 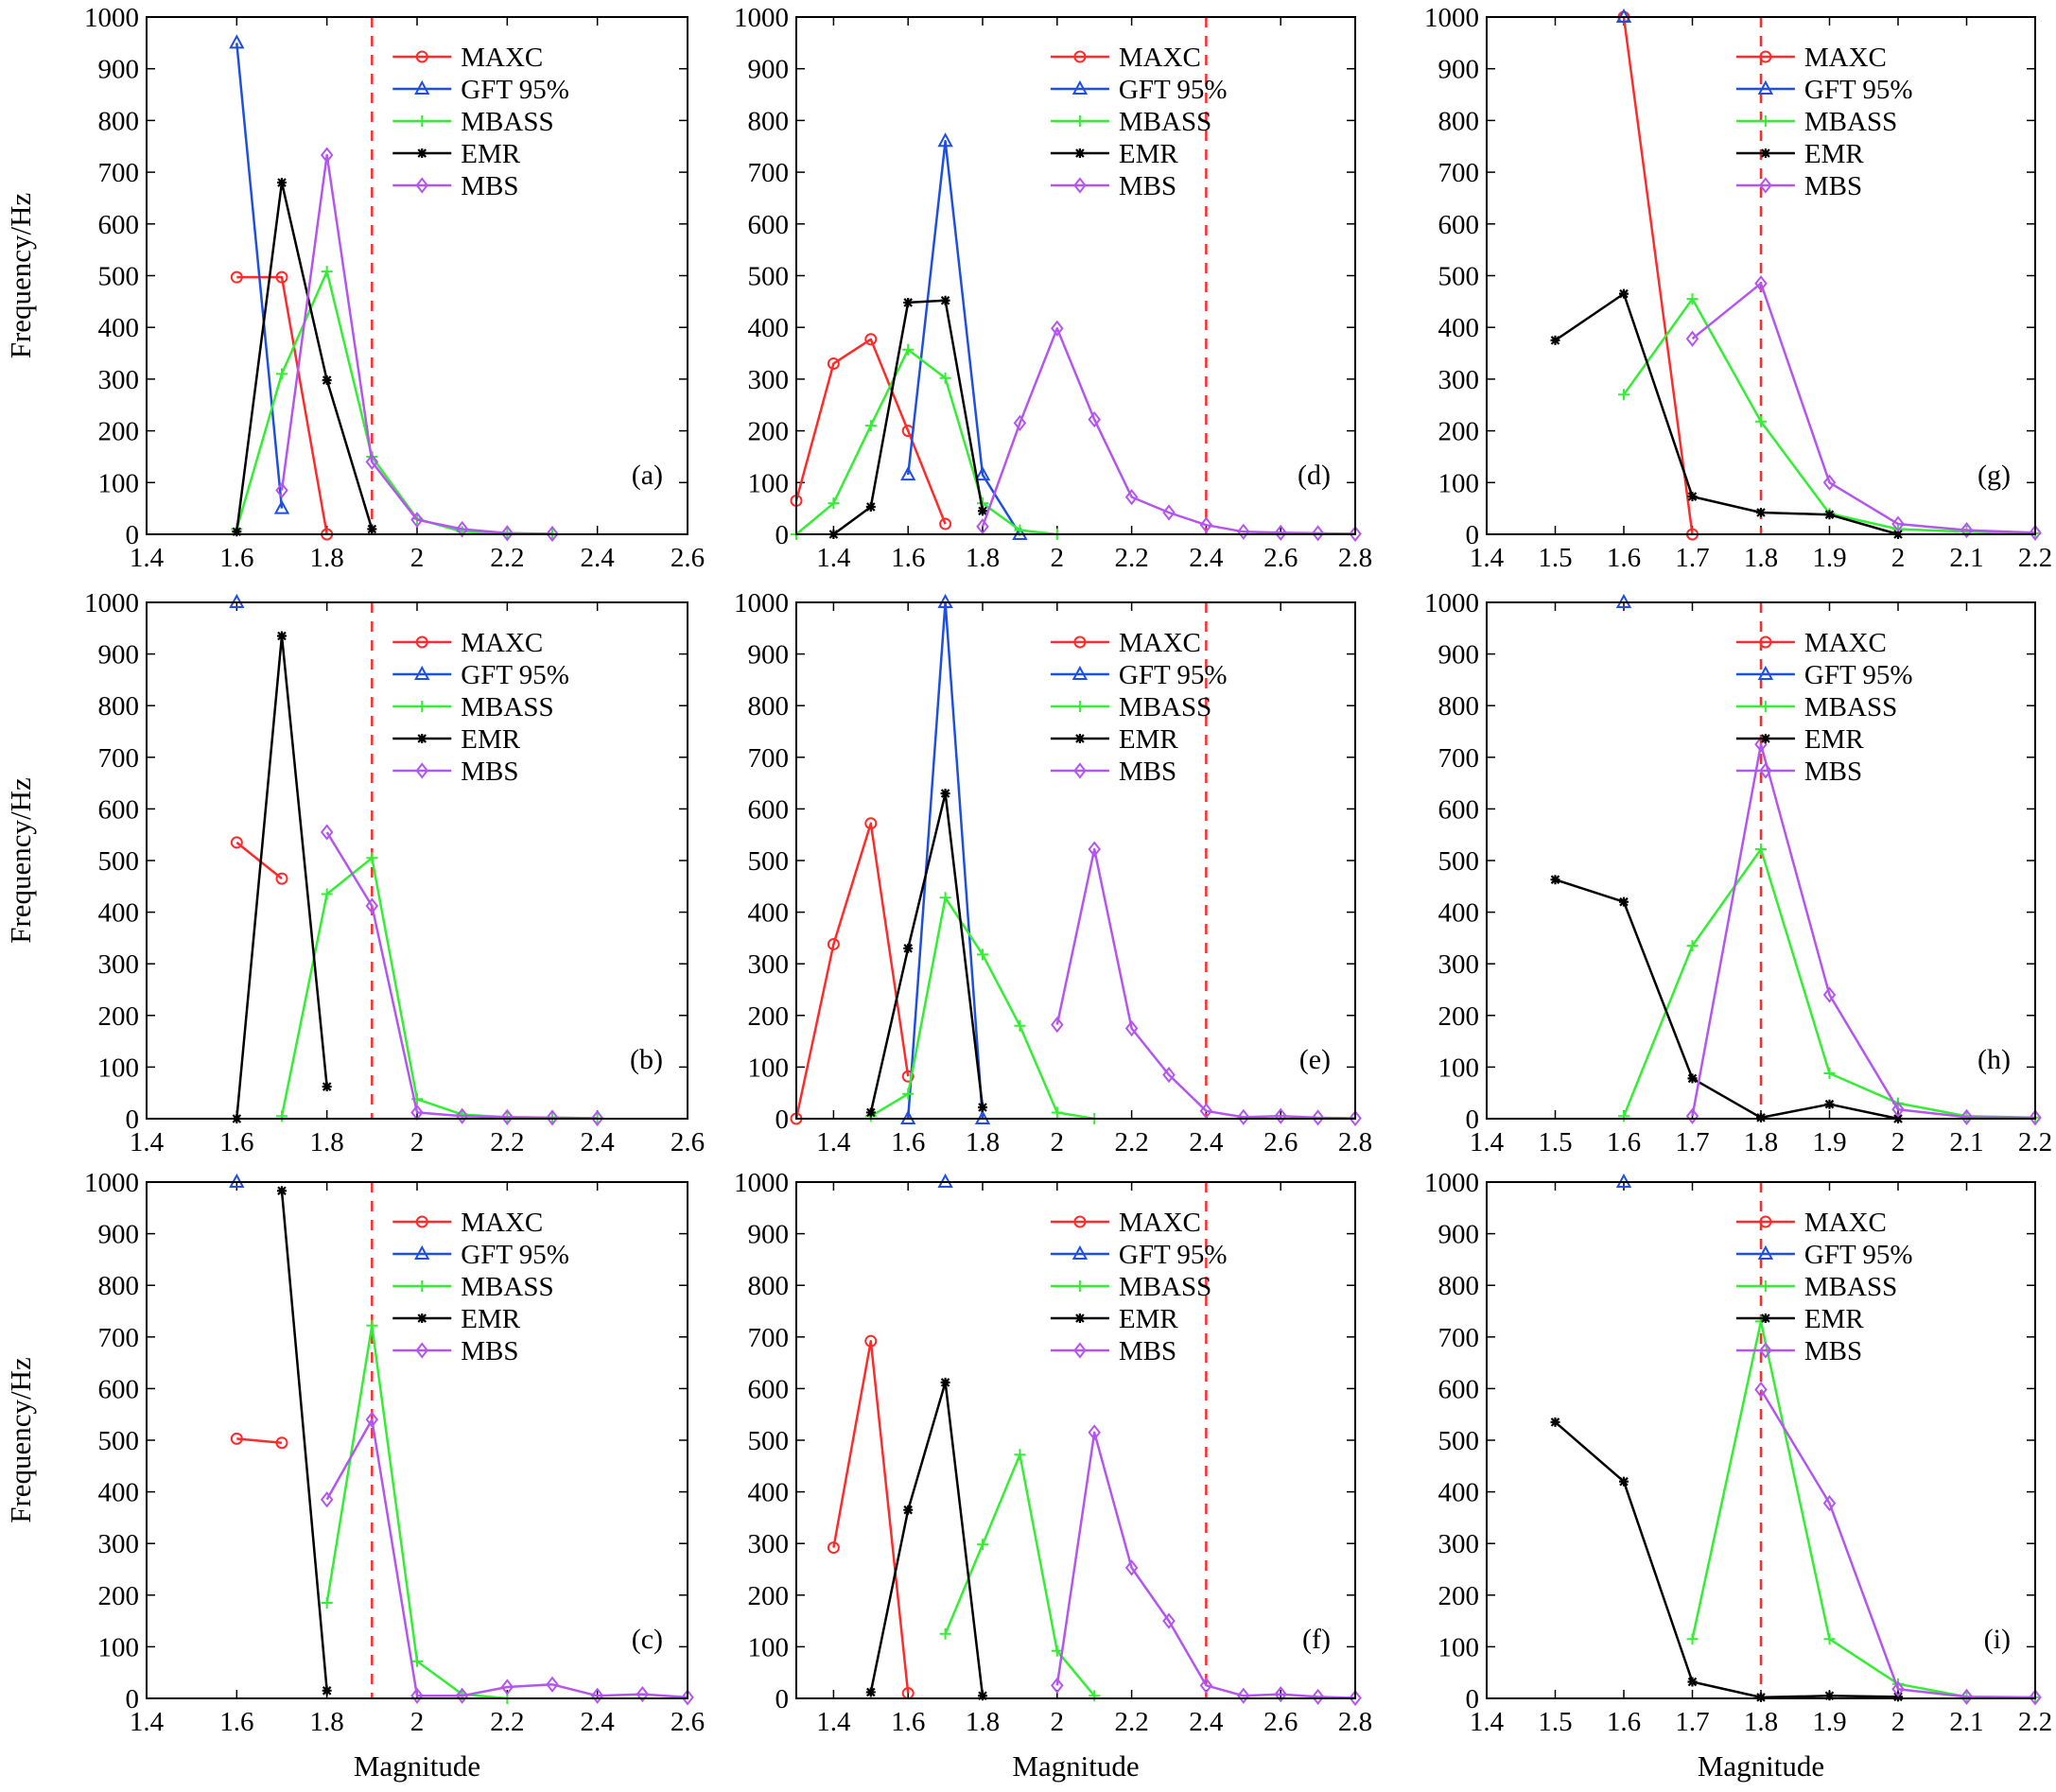 What do you see at coordinates (769, 173) in the screenshot?
I see `y-tick-label: 700` at bounding box center [769, 173].